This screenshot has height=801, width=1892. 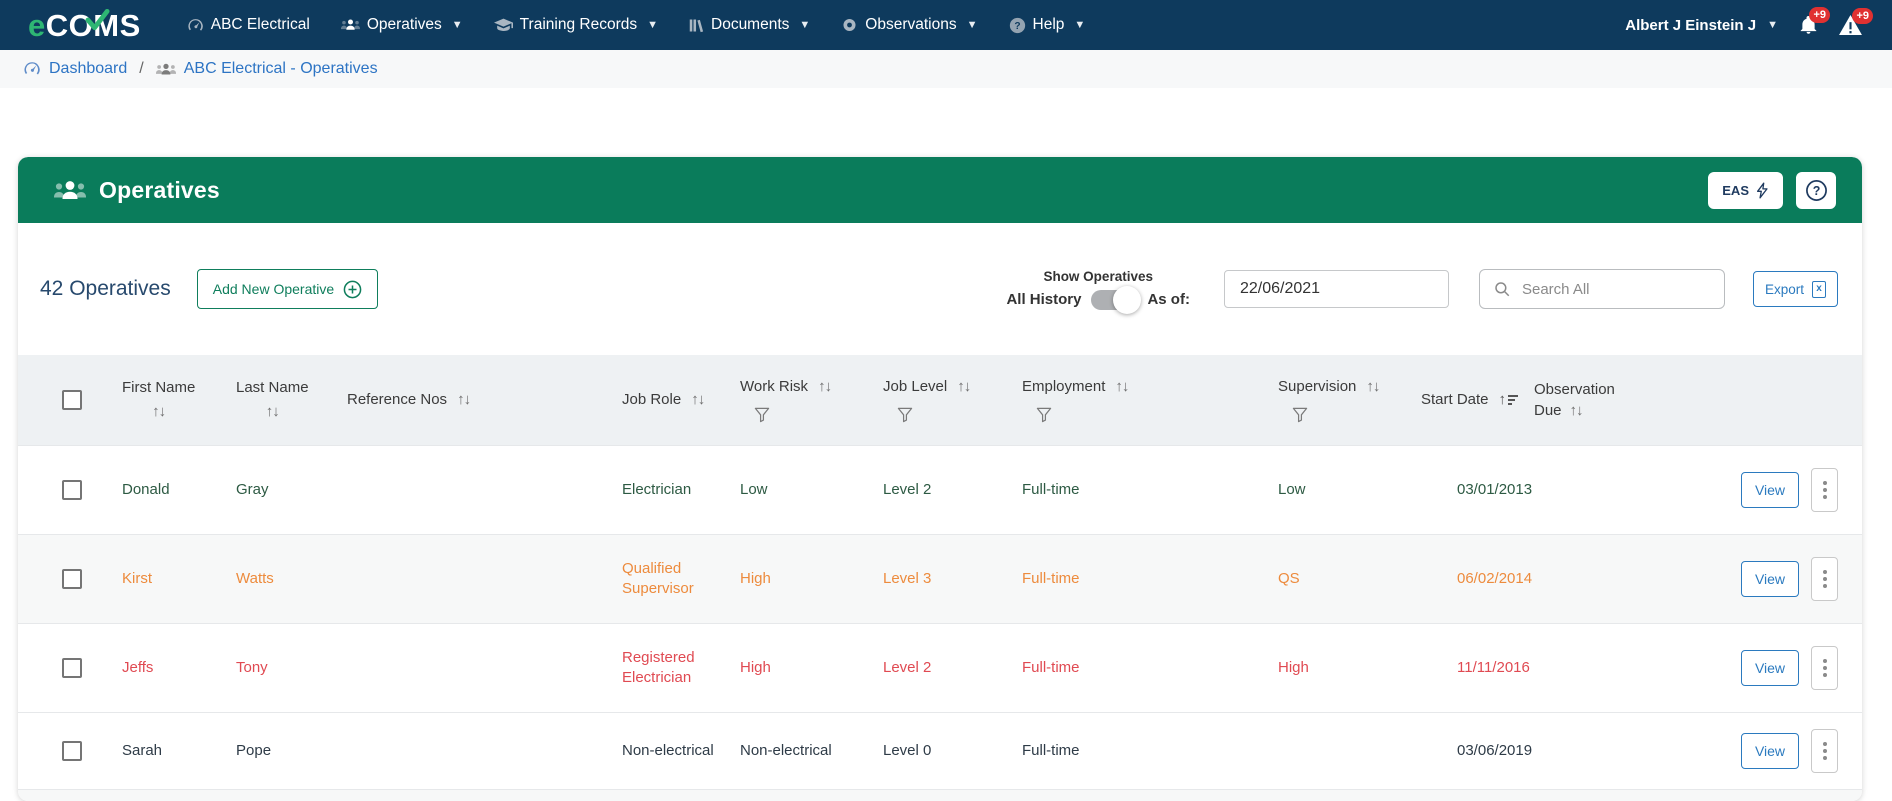 I want to click on user-name: Albert J Einstein J, so click(x=1691, y=25).